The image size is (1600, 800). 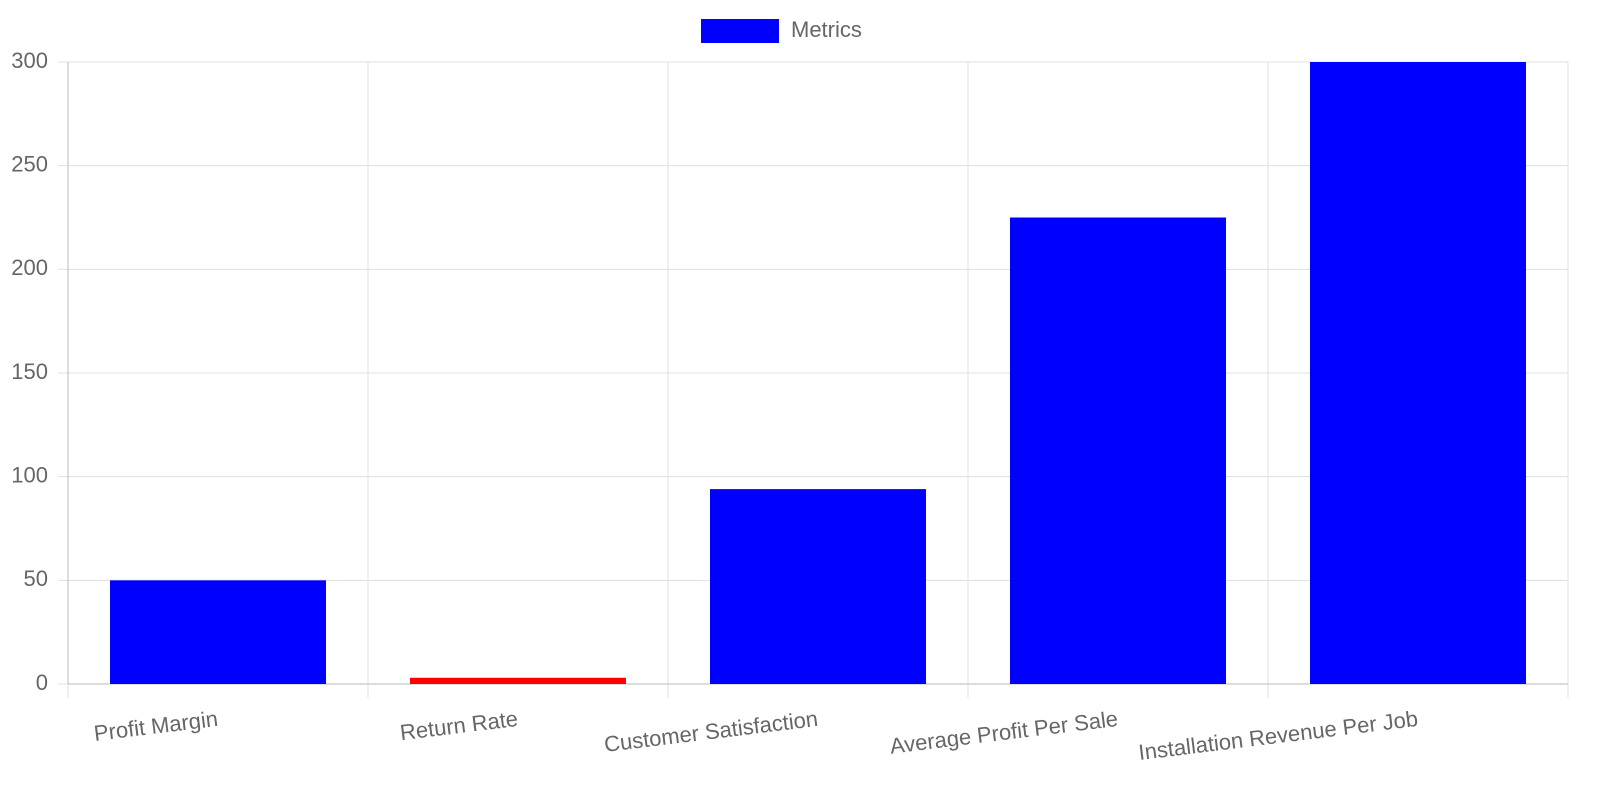 What do you see at coordinates (29, 163) in the screenshot?
I see `y-tick-label: 250` at bounding box center [29, 163].